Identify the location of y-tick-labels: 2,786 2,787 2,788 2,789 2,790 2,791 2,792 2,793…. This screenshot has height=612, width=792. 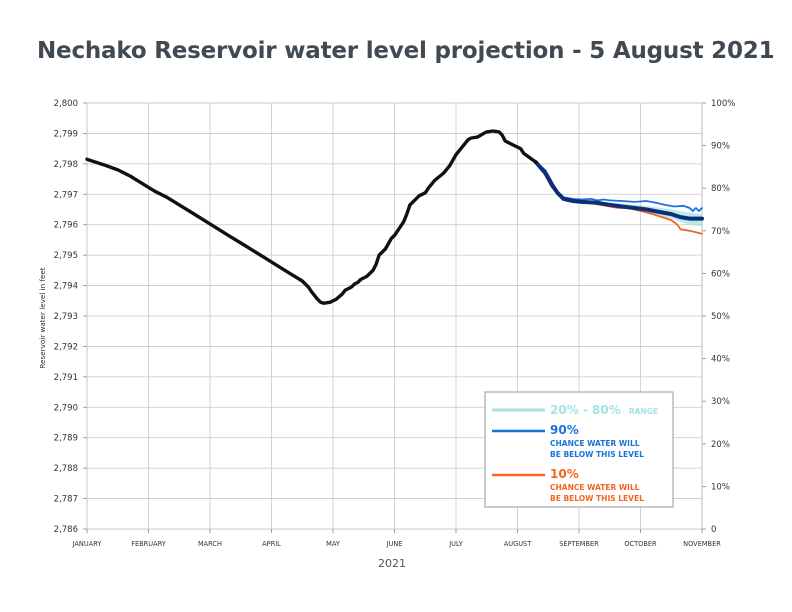
(66, 317).